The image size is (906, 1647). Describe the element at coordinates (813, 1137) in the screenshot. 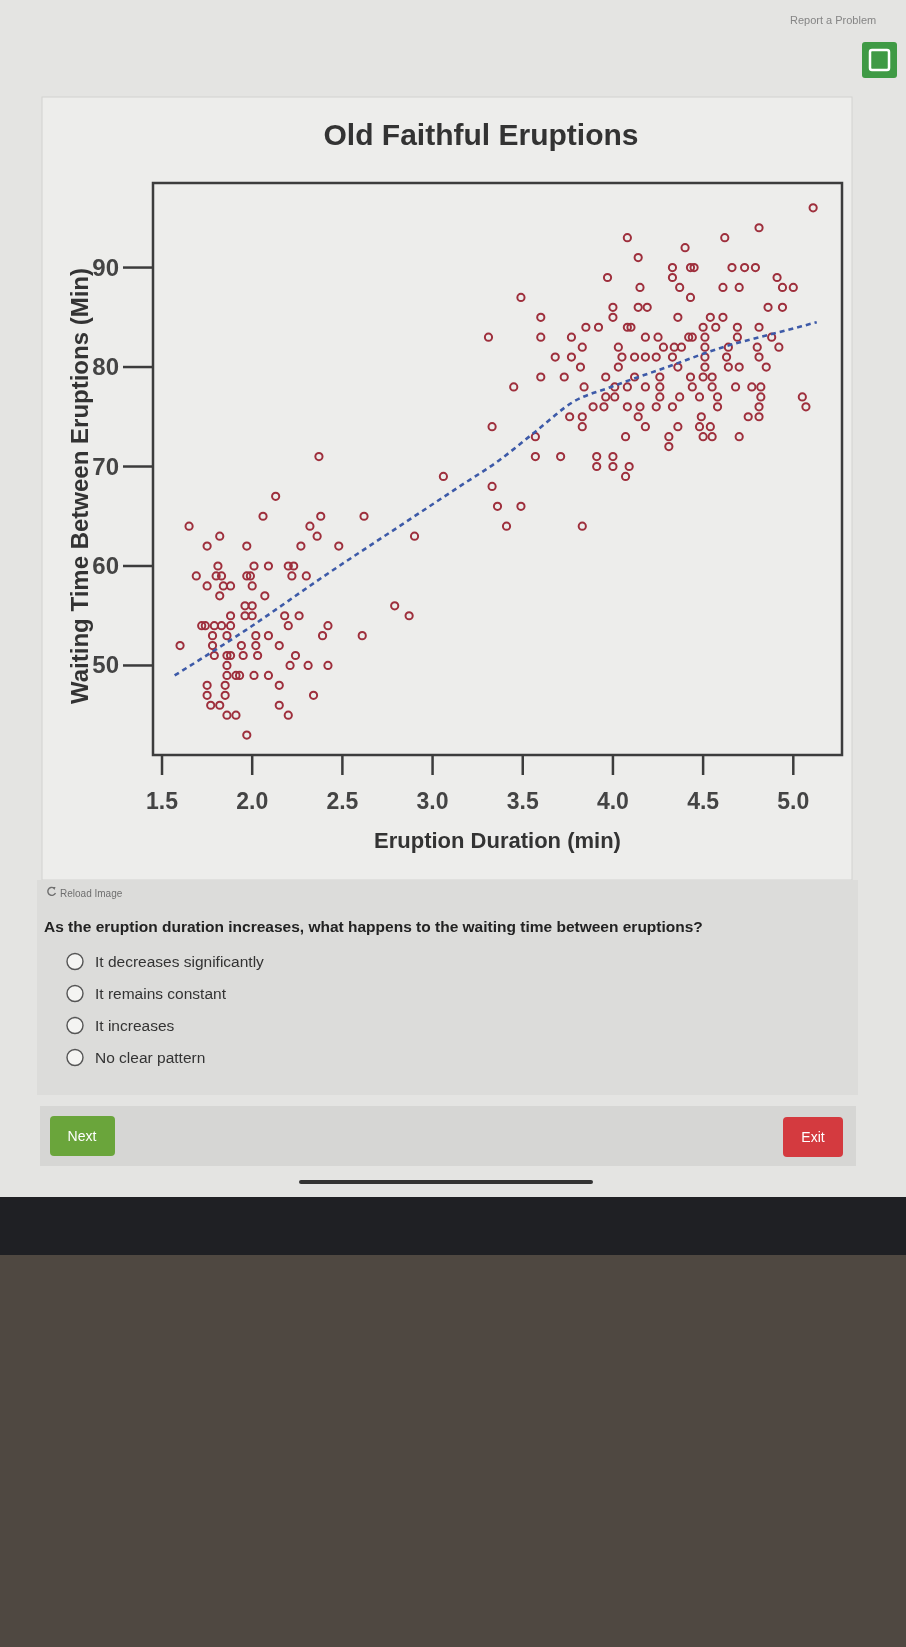

I see `text: Exit` at that location.